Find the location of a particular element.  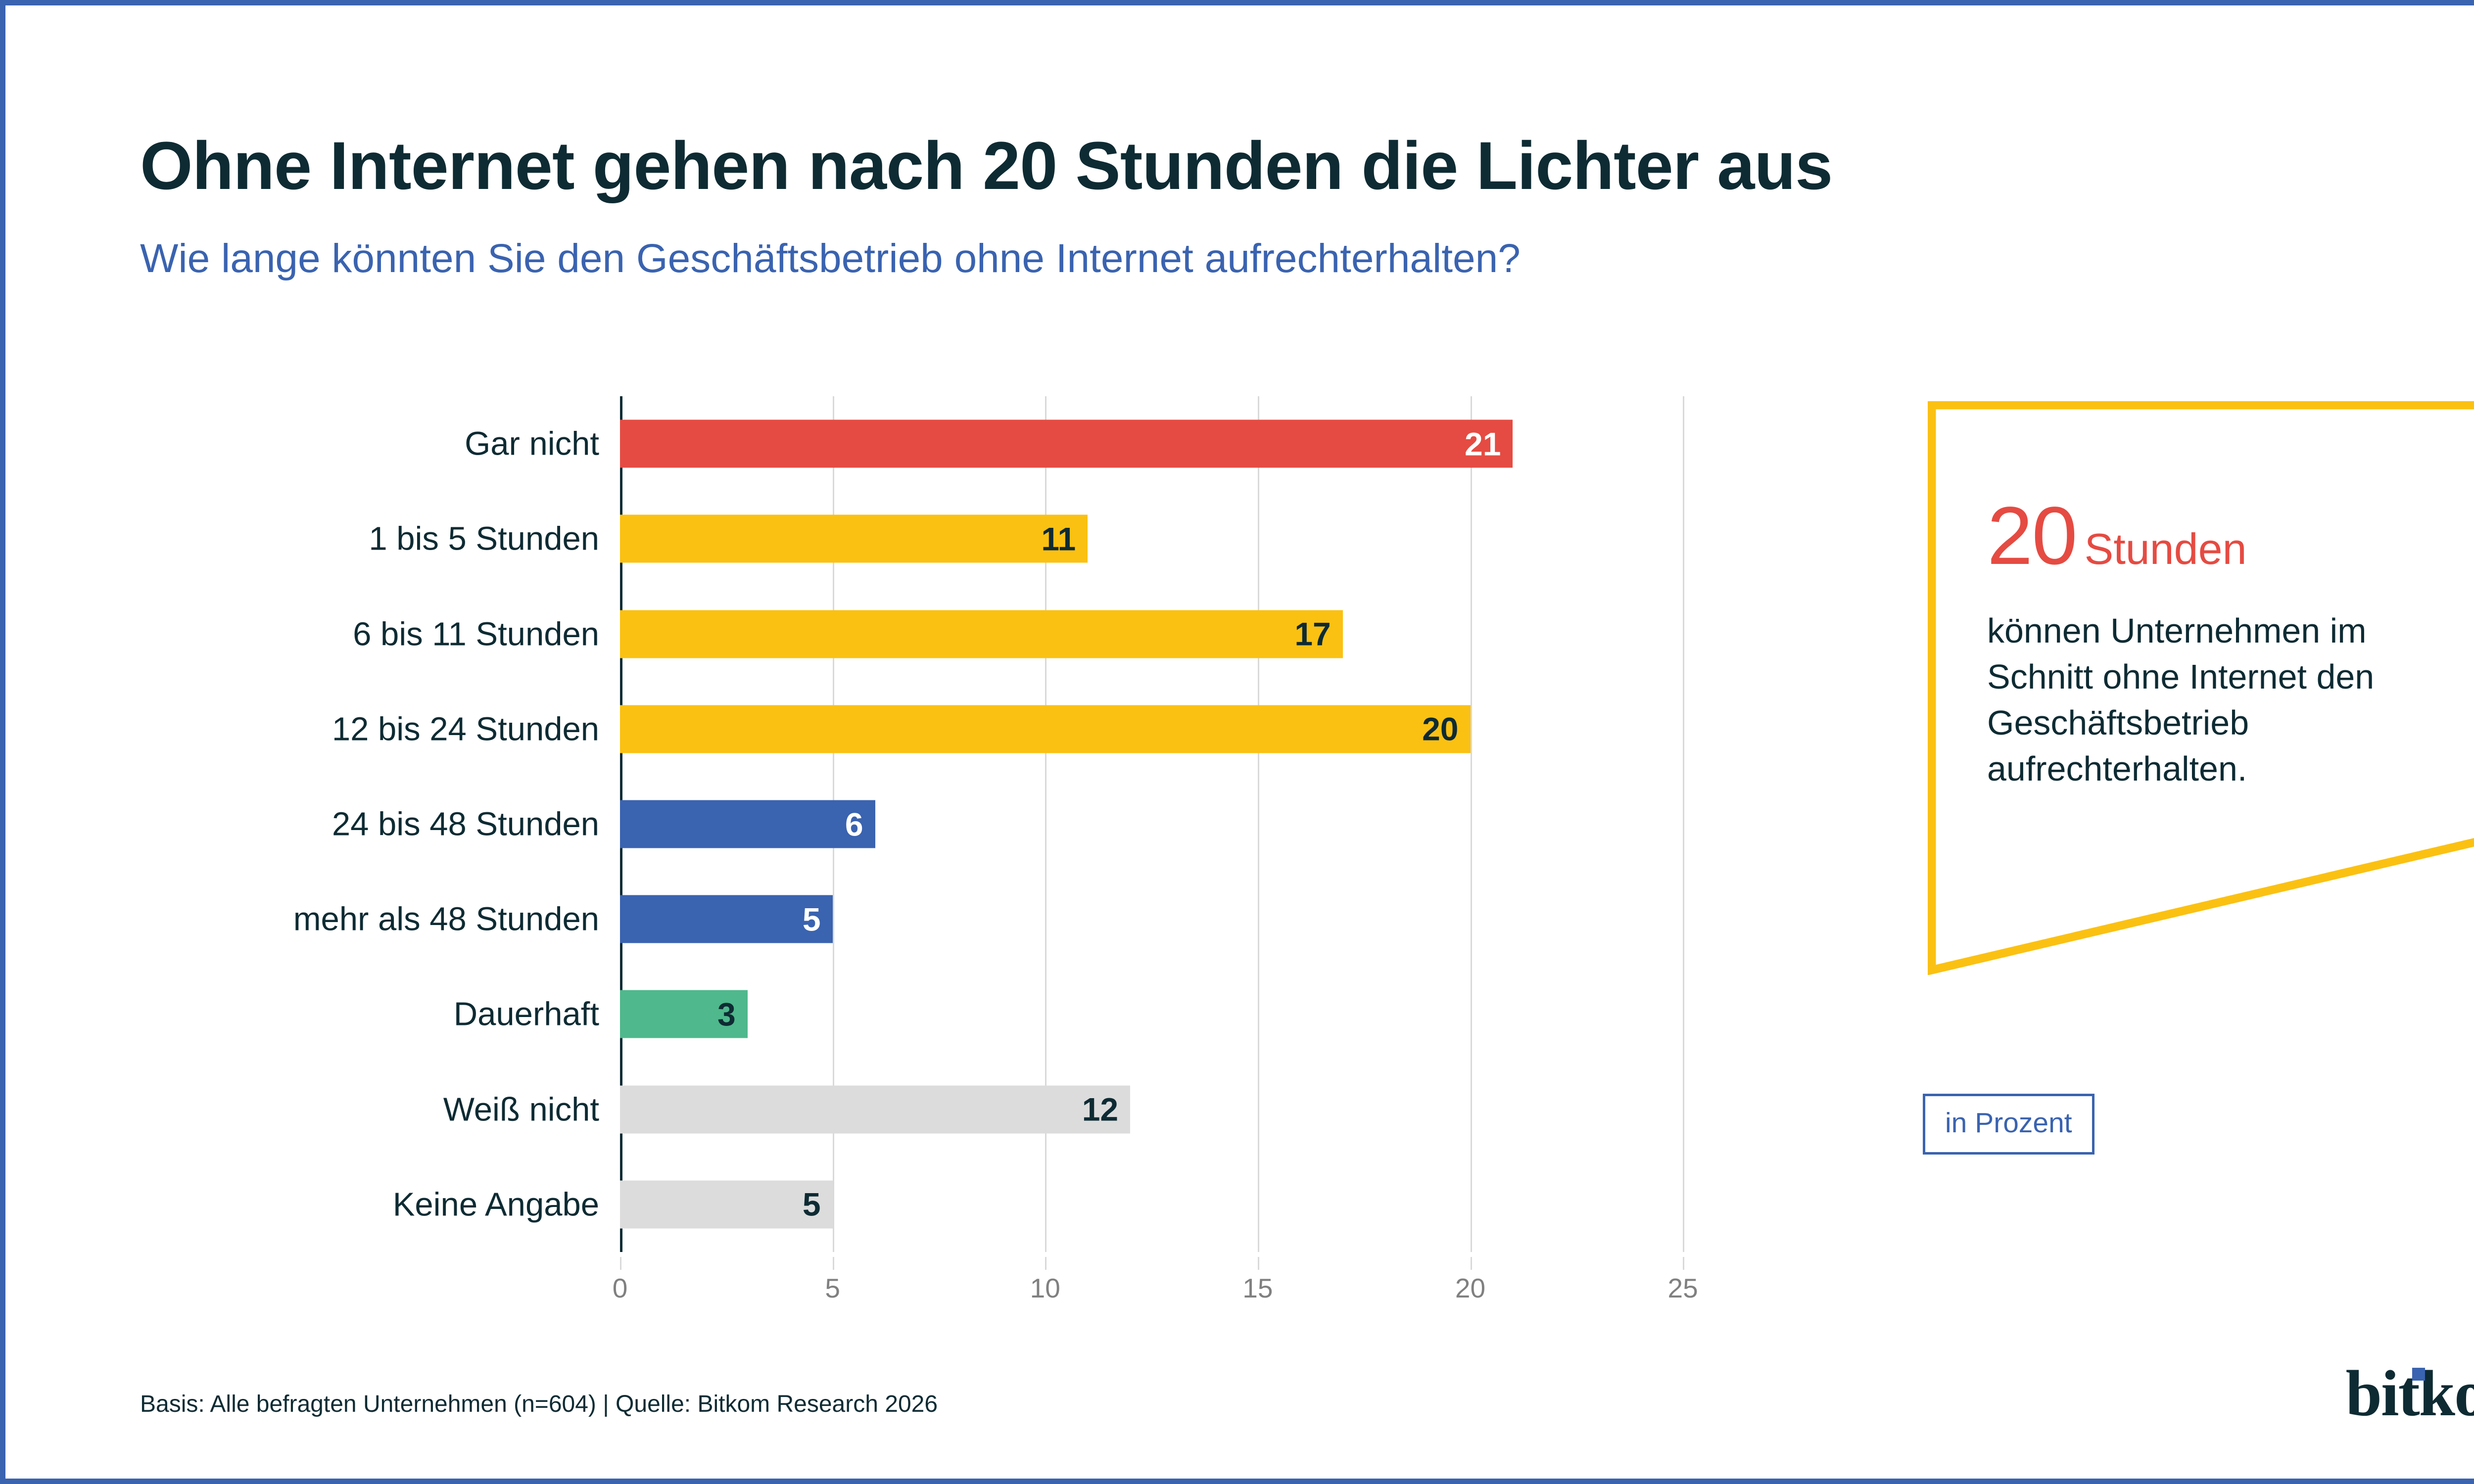

callout-number: 20 is located at coordinates (2033, 536).